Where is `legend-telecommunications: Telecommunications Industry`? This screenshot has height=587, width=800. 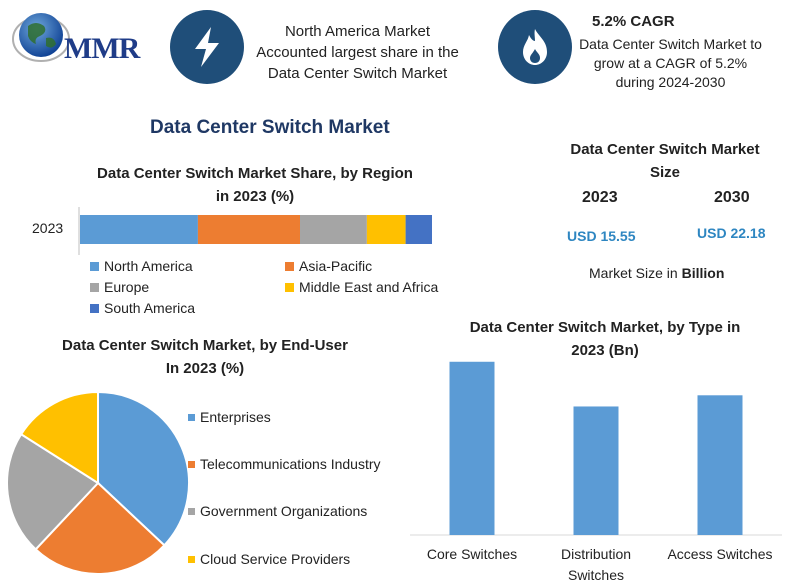 legend-telecommunications: Telecommunications Industry is located at coordinates (284, 464).